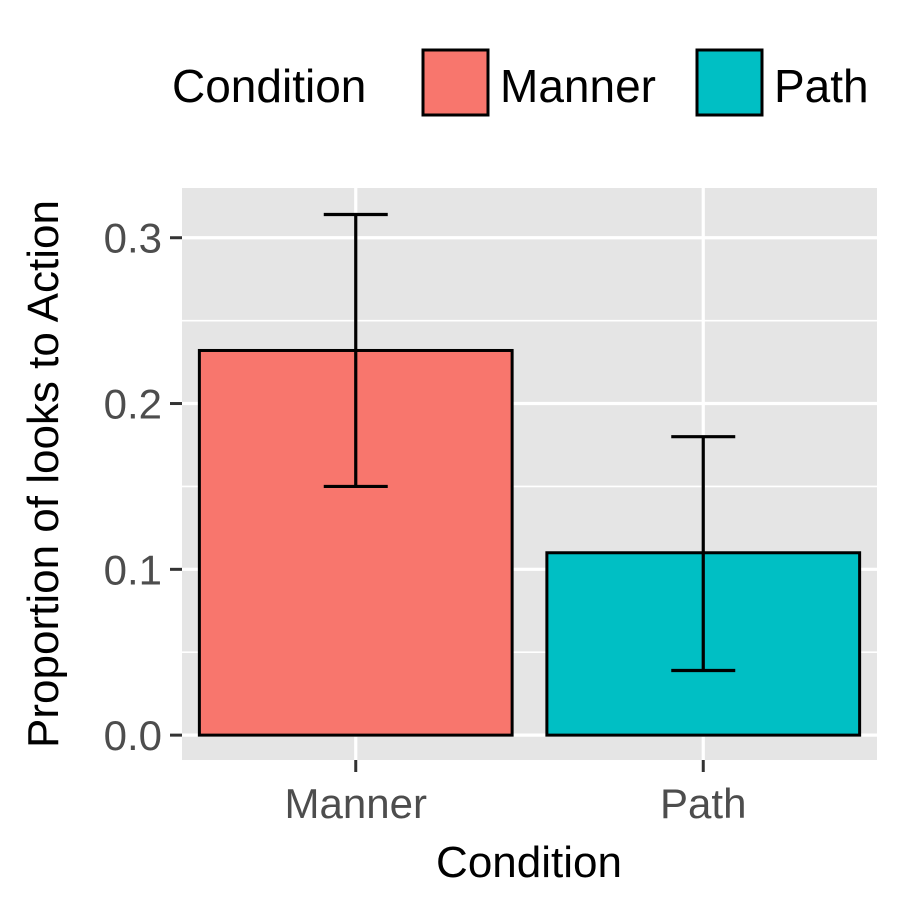  What do you see at coordinates (43, 474) in the screenshot?
I see `y-axis-title: Proportion of looks to Action` at bounding box center [43, 474].